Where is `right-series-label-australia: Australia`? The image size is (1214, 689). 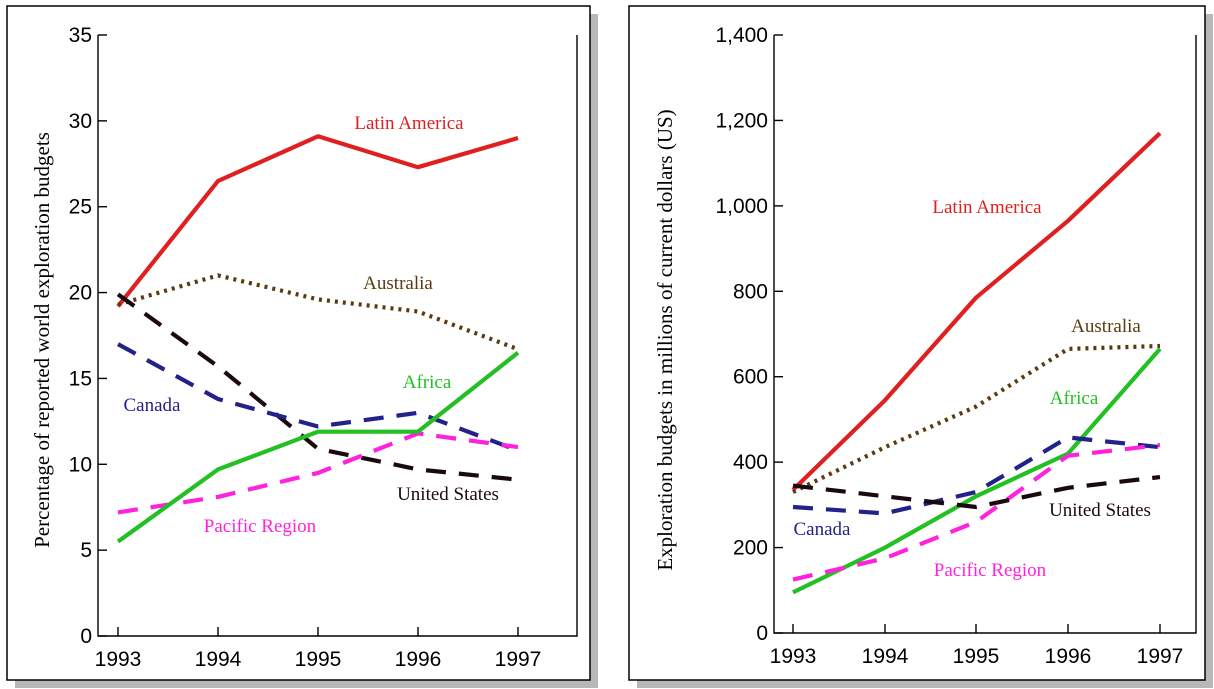
right-series-label-australia: Australia is located at coordinates (1106, 326).